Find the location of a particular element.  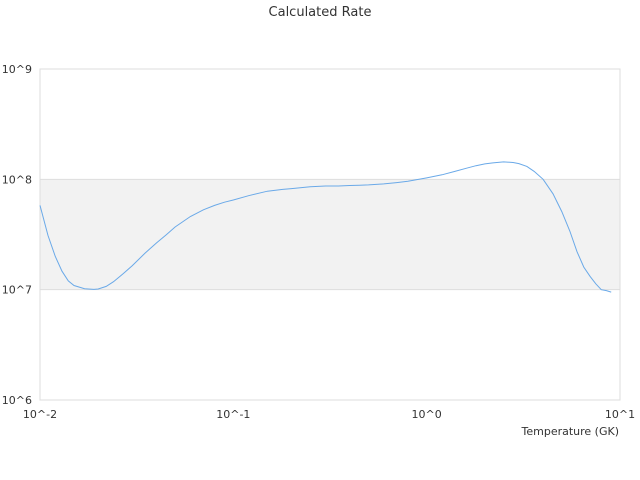

x-tick-label: 10^1 is located at coordinates (620, 414).